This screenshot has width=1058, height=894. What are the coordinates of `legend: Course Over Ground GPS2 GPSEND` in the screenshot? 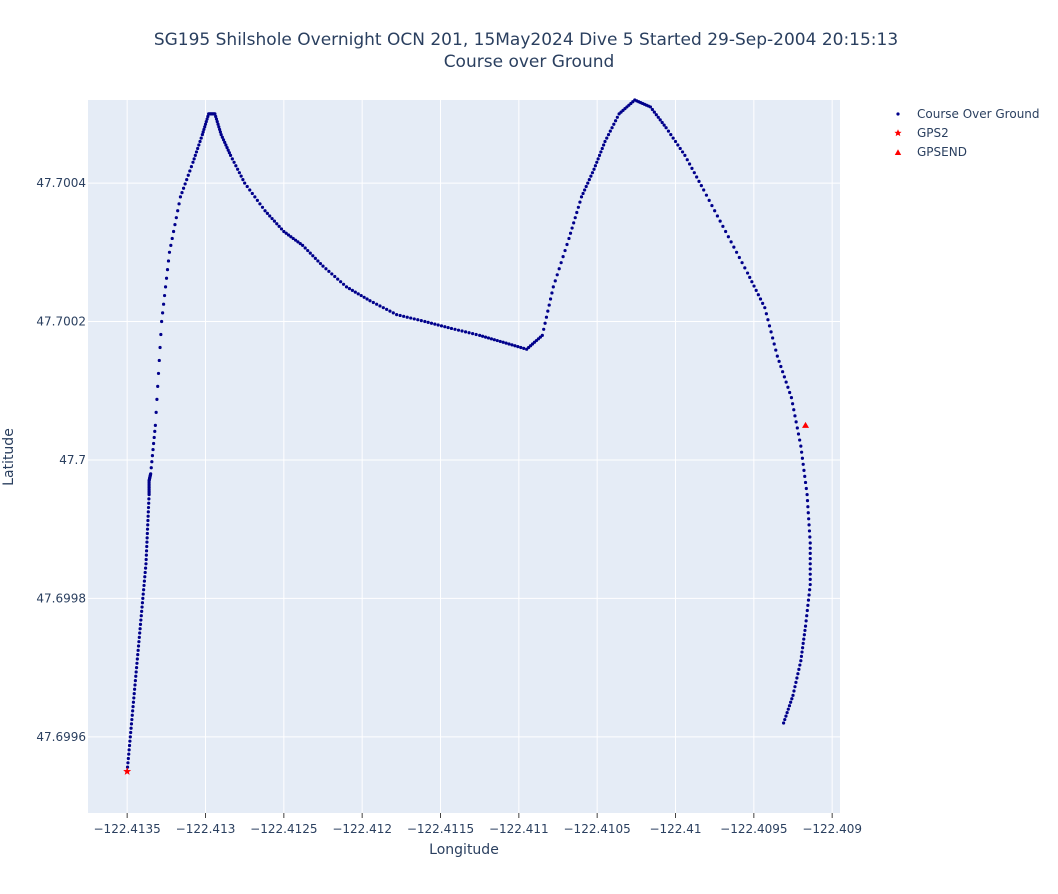 It's located at (967, 133).